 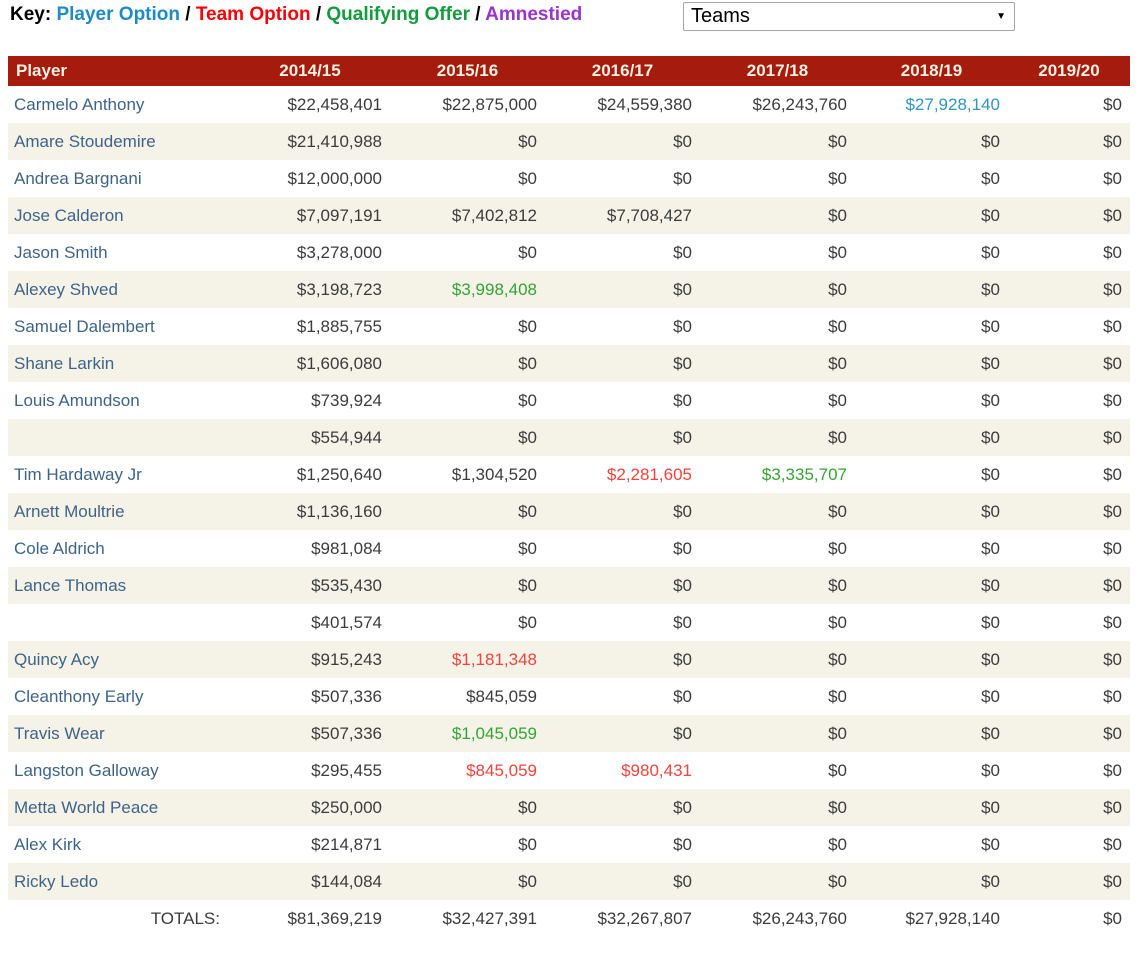 I want to click on table-row: Ricky Ledo $144,084 $0 $0 $0 $0 $0, so click(x=569, y=881).